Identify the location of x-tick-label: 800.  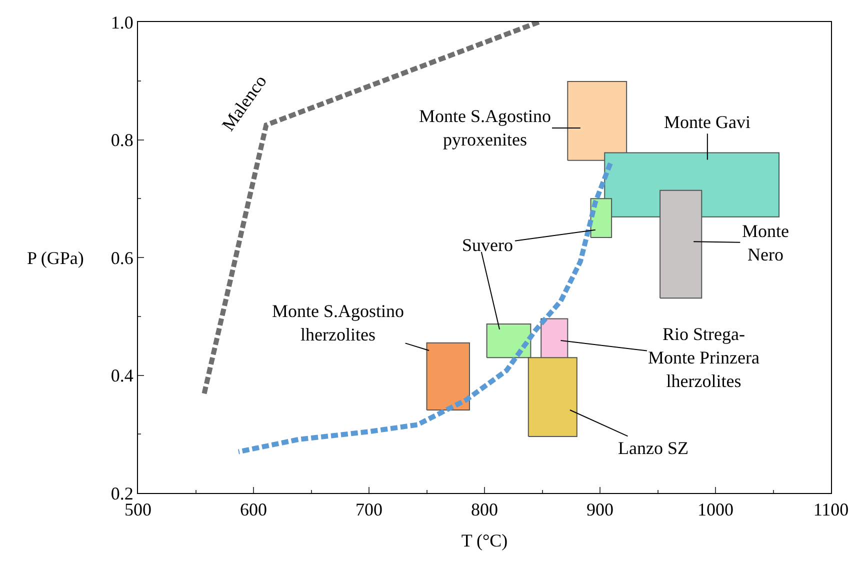
(484, 510).